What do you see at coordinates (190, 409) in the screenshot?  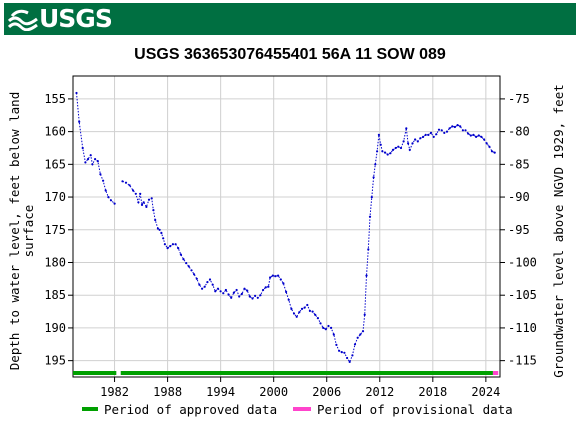 I see `legend-approved-label: Period of approved data` at bounding box center [190, 409].